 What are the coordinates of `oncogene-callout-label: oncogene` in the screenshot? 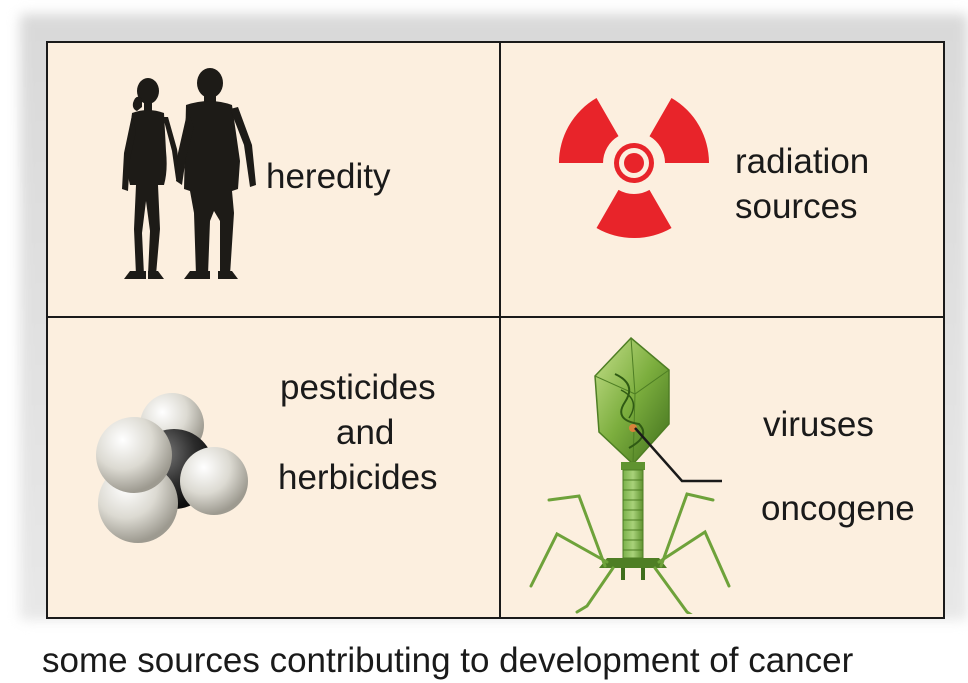 It's located at (838, 508).